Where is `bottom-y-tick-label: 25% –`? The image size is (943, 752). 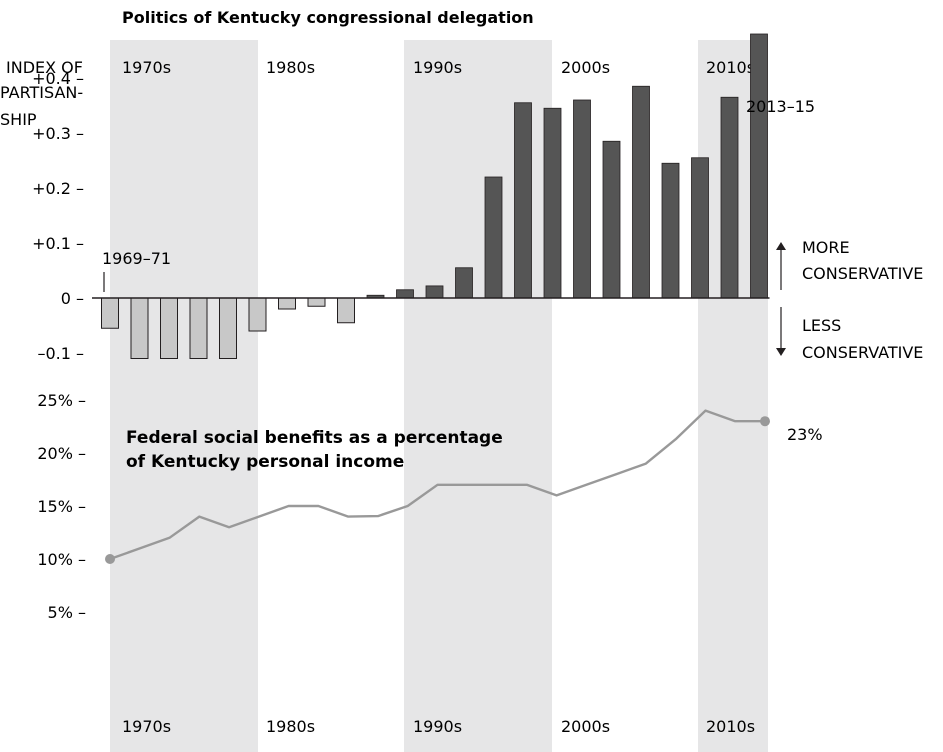 bottom-y-tick-label: 25% – is located at coordinates (61, 400).